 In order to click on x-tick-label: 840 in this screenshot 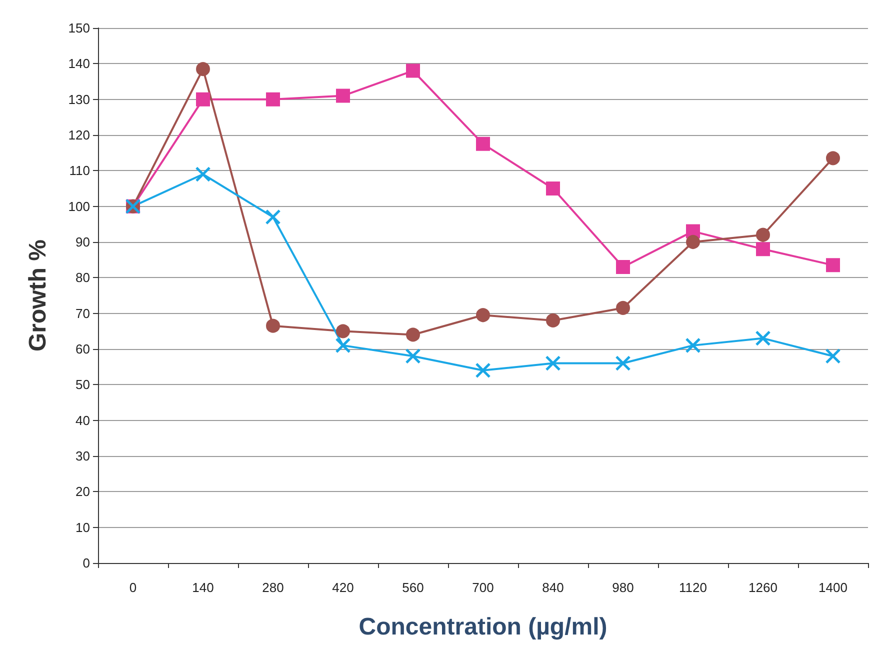, I will do `click(553, 587)`.